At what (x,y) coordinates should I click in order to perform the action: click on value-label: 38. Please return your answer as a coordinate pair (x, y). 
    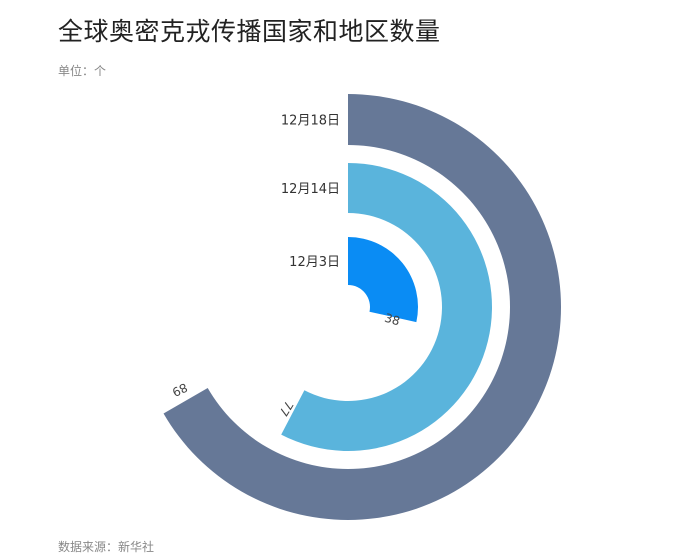
    Looking at the image, I should click on (392, 320).